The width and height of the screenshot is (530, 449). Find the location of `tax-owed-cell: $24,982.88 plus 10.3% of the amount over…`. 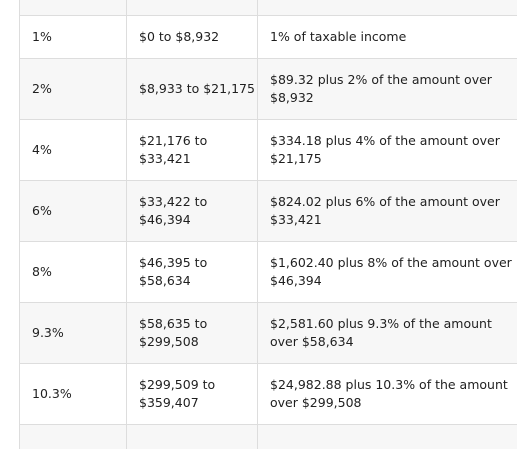

tax-owed-cell: $24,982.88 plus 10.3% of the amount over… is located at coordinates (388, 394).